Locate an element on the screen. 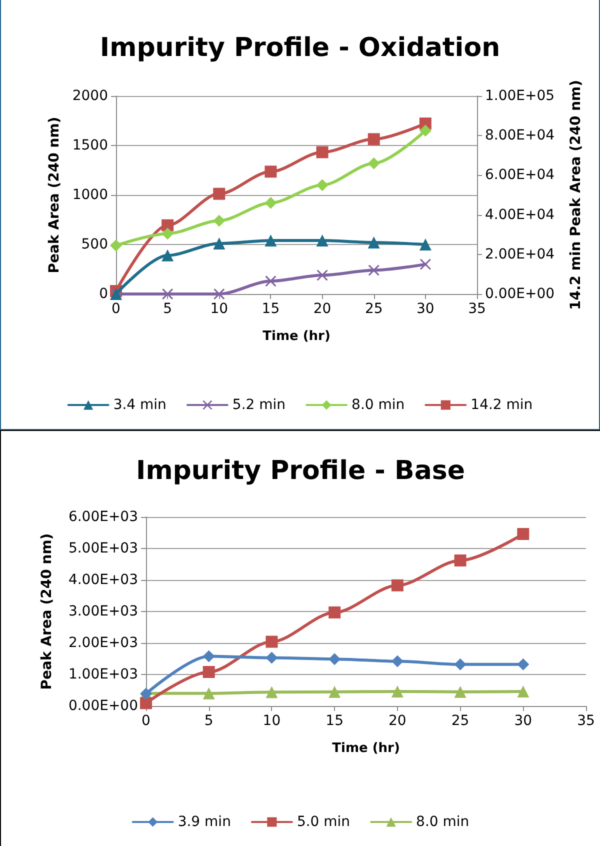  legend-label: 3.4 min is located at coordinates (139, 405).